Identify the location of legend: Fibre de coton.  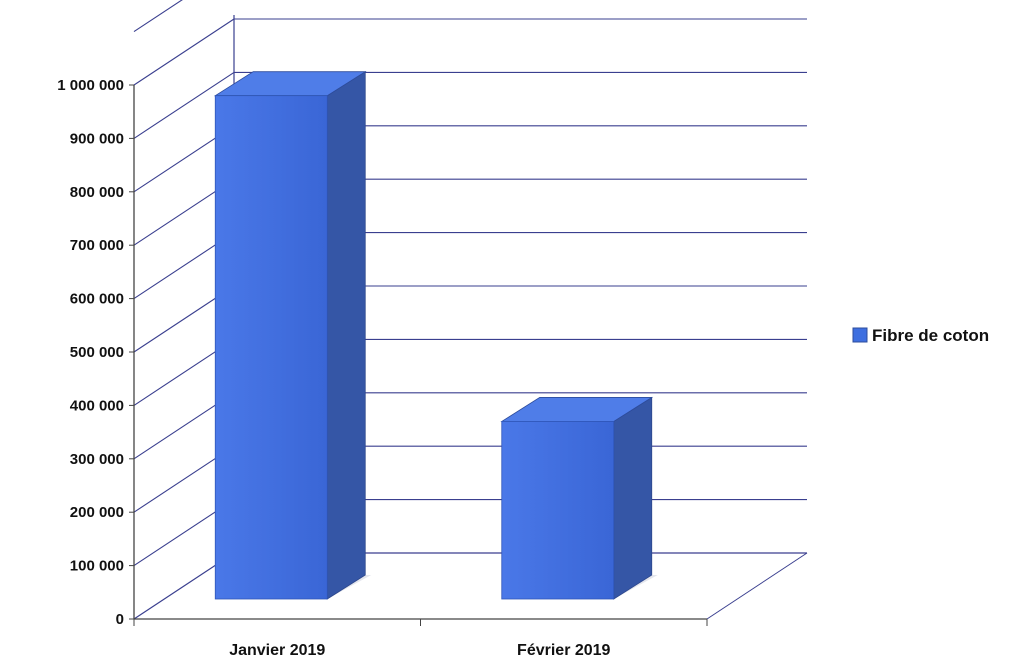
(920, 335).